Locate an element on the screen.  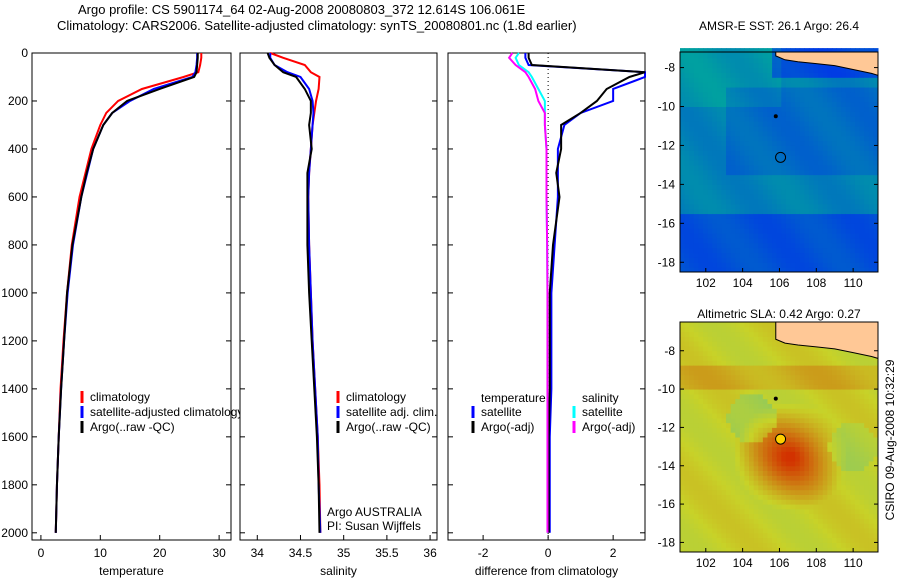
sla_map-lon-label: 102 is located at coordinates (706, 563).